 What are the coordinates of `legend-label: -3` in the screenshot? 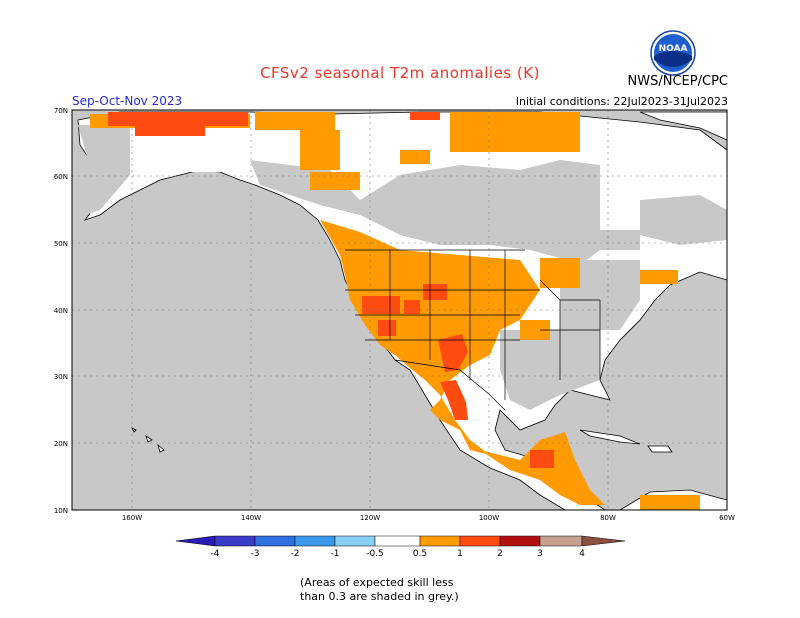 It's located at (255, 554).